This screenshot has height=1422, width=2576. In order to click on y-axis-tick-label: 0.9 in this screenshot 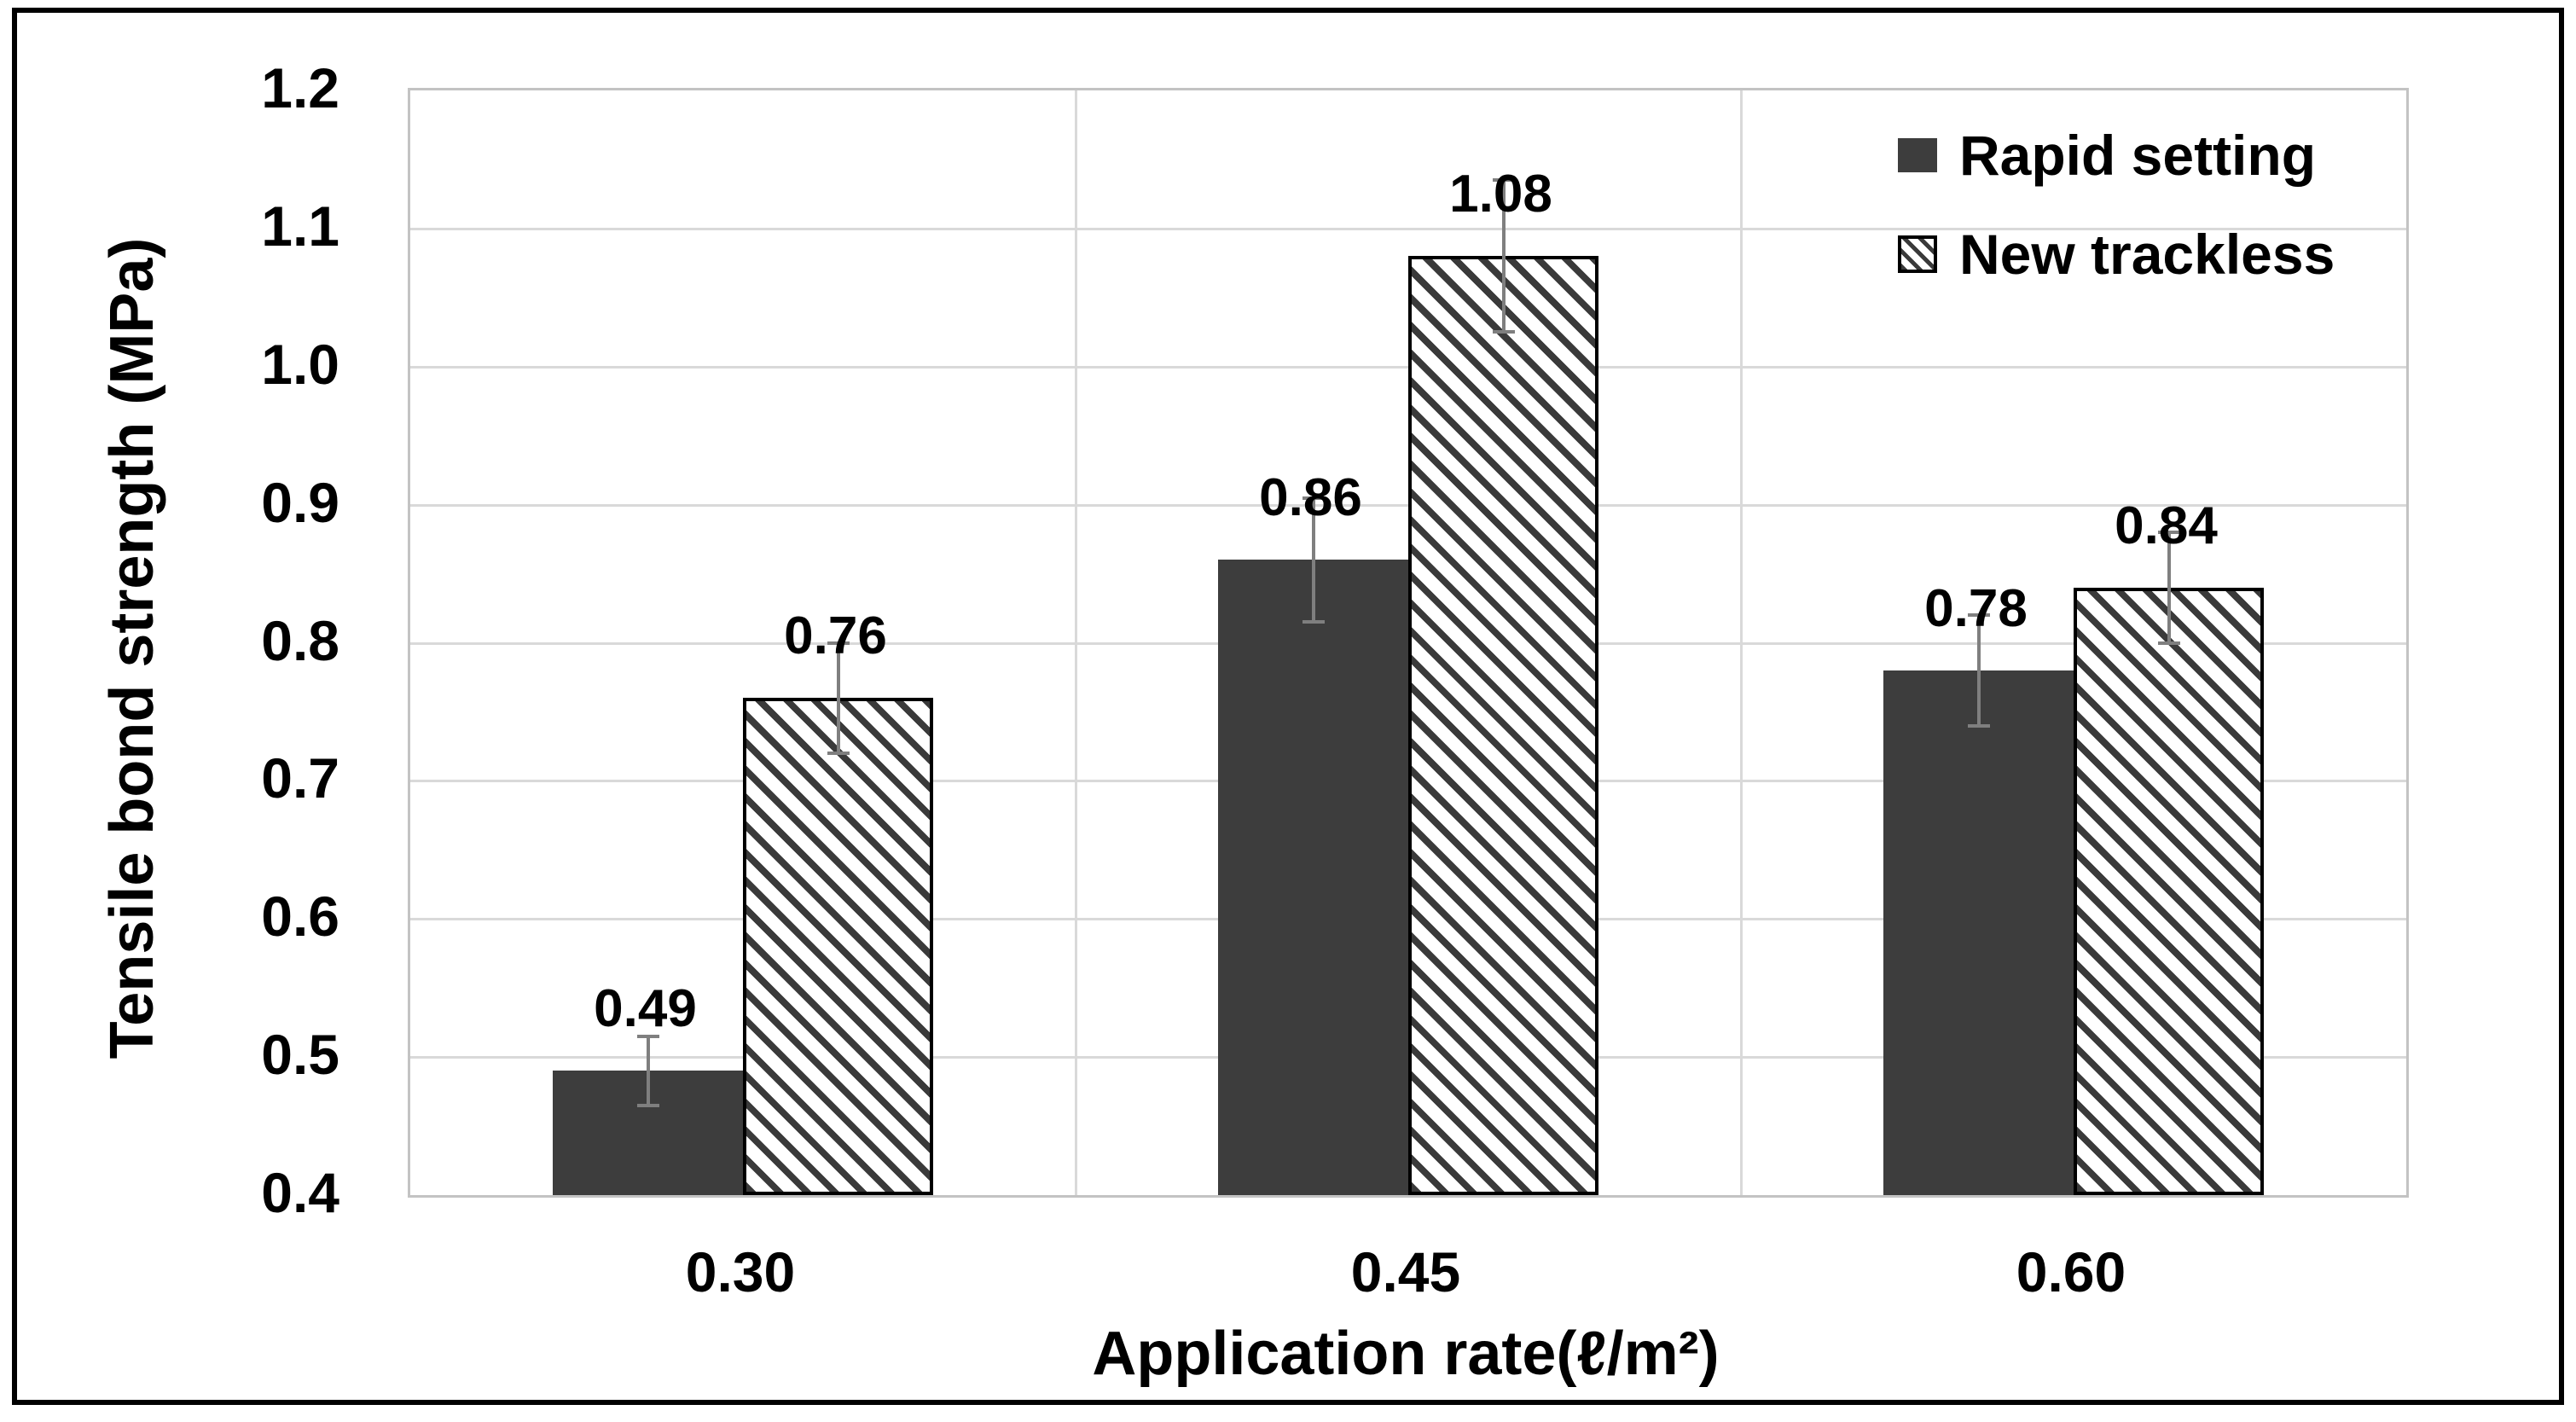, I will do `click(300, 502)`.